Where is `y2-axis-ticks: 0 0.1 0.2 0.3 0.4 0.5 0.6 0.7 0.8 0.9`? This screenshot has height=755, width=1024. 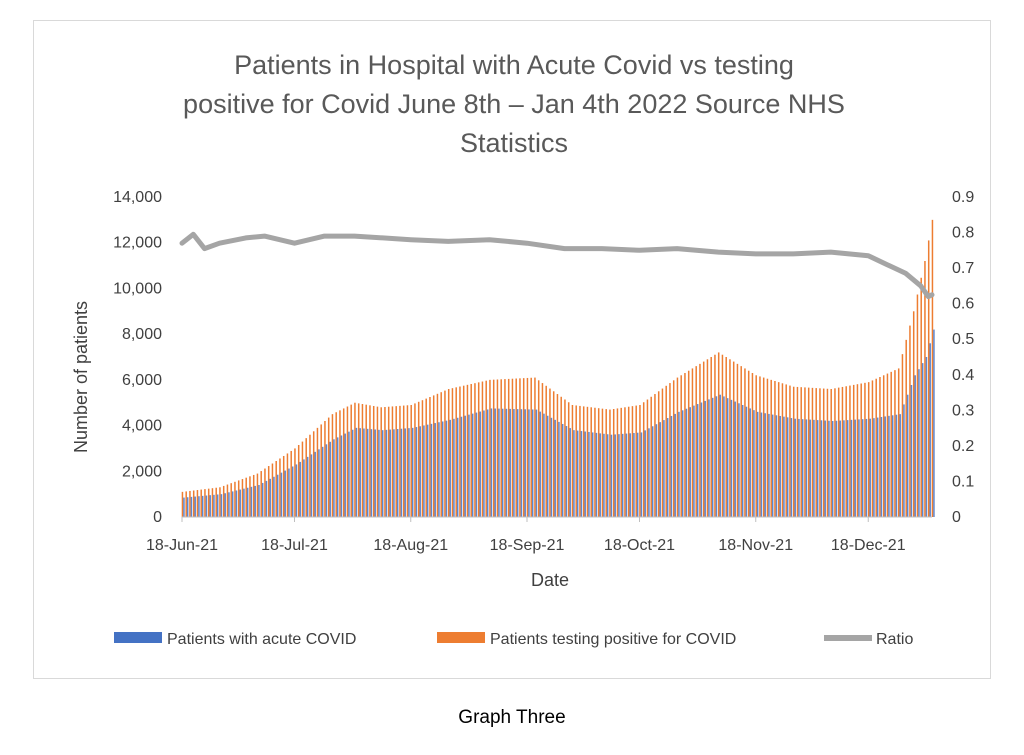
y2-axis-ticks: 0 0.1 0.2 0.3 0.4 0.5 0.6 0.7 0.8 0.9 is located at coordinates (963, 357).